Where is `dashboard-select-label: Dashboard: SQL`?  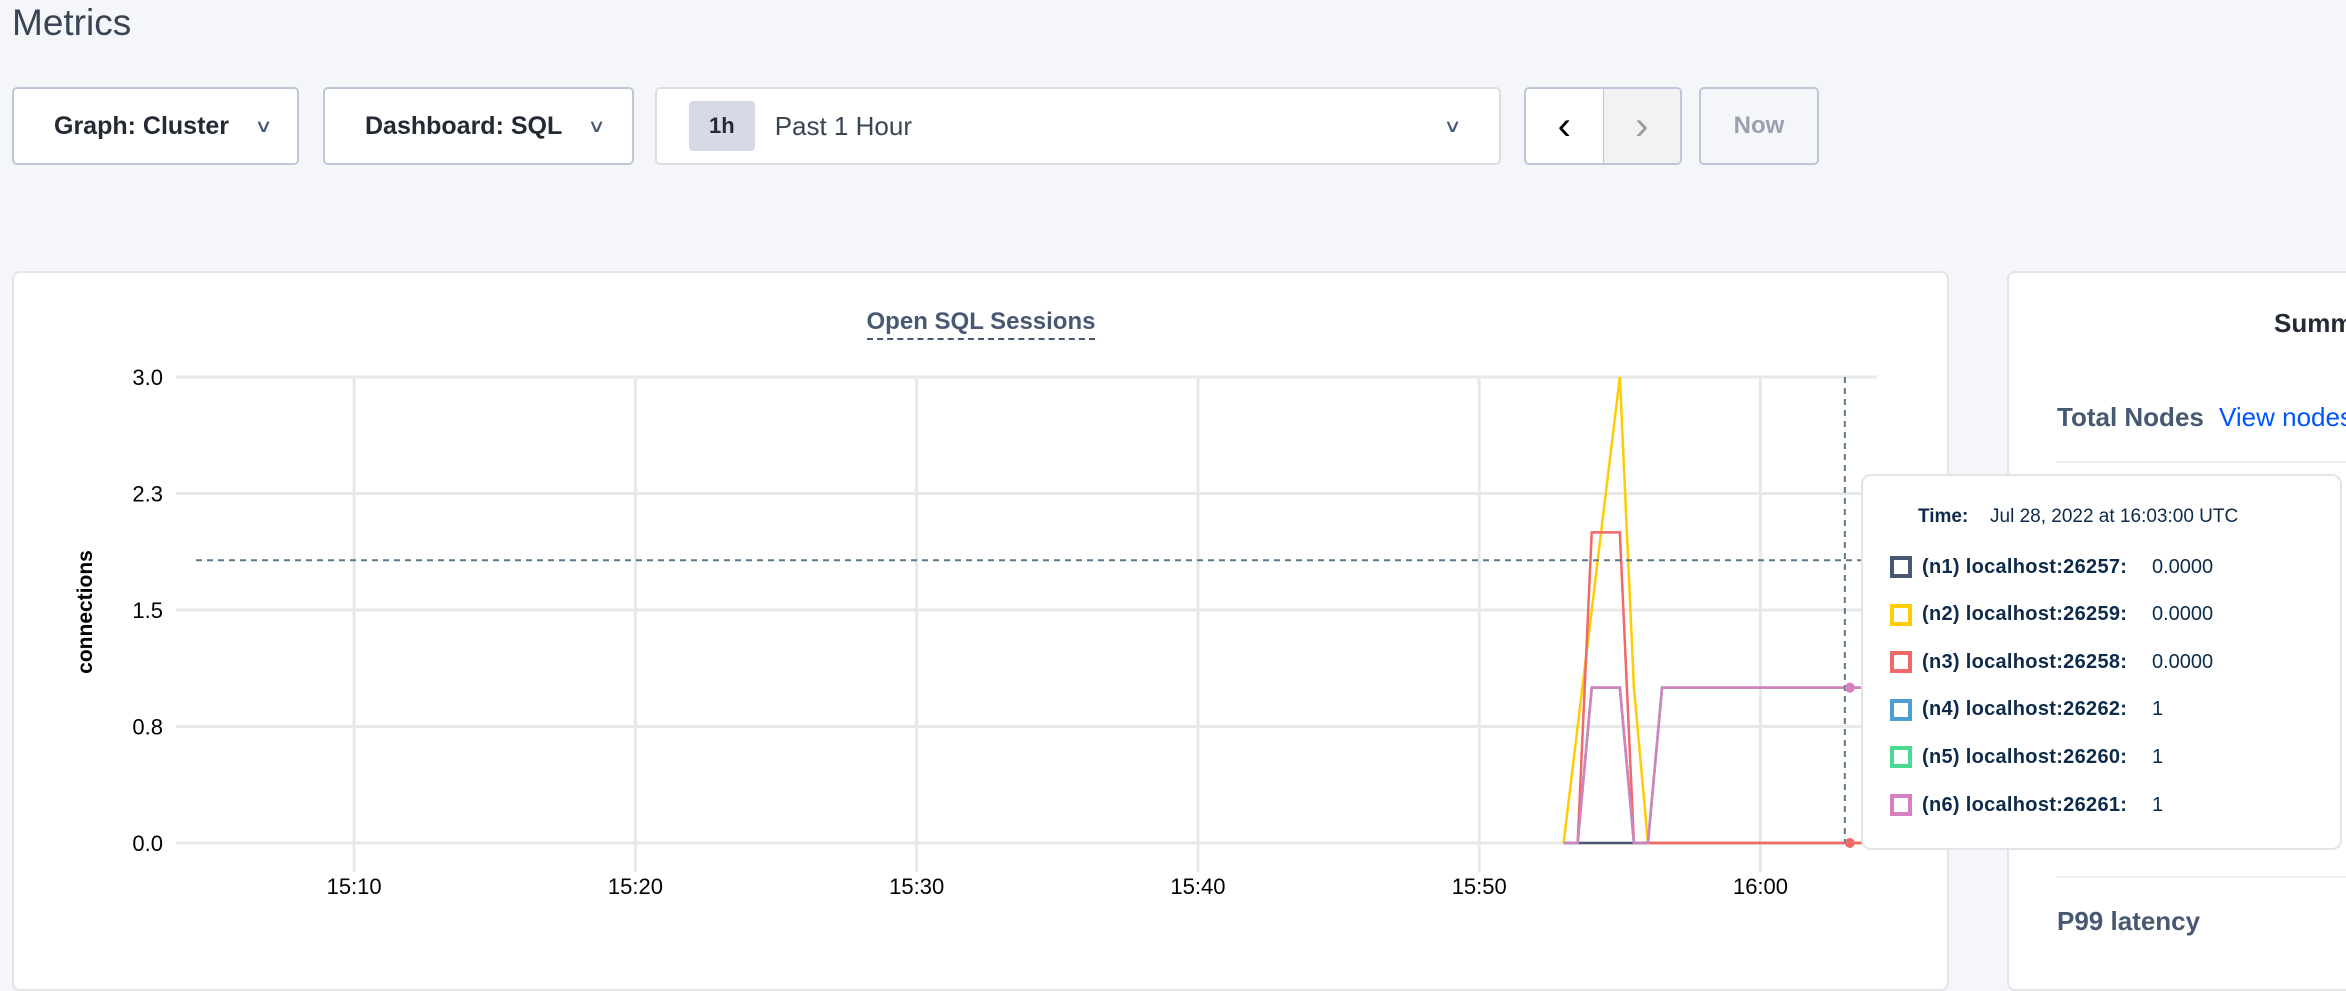 dashboard-select-label: Dashboard: SQL is located at coordinates (464, 125).